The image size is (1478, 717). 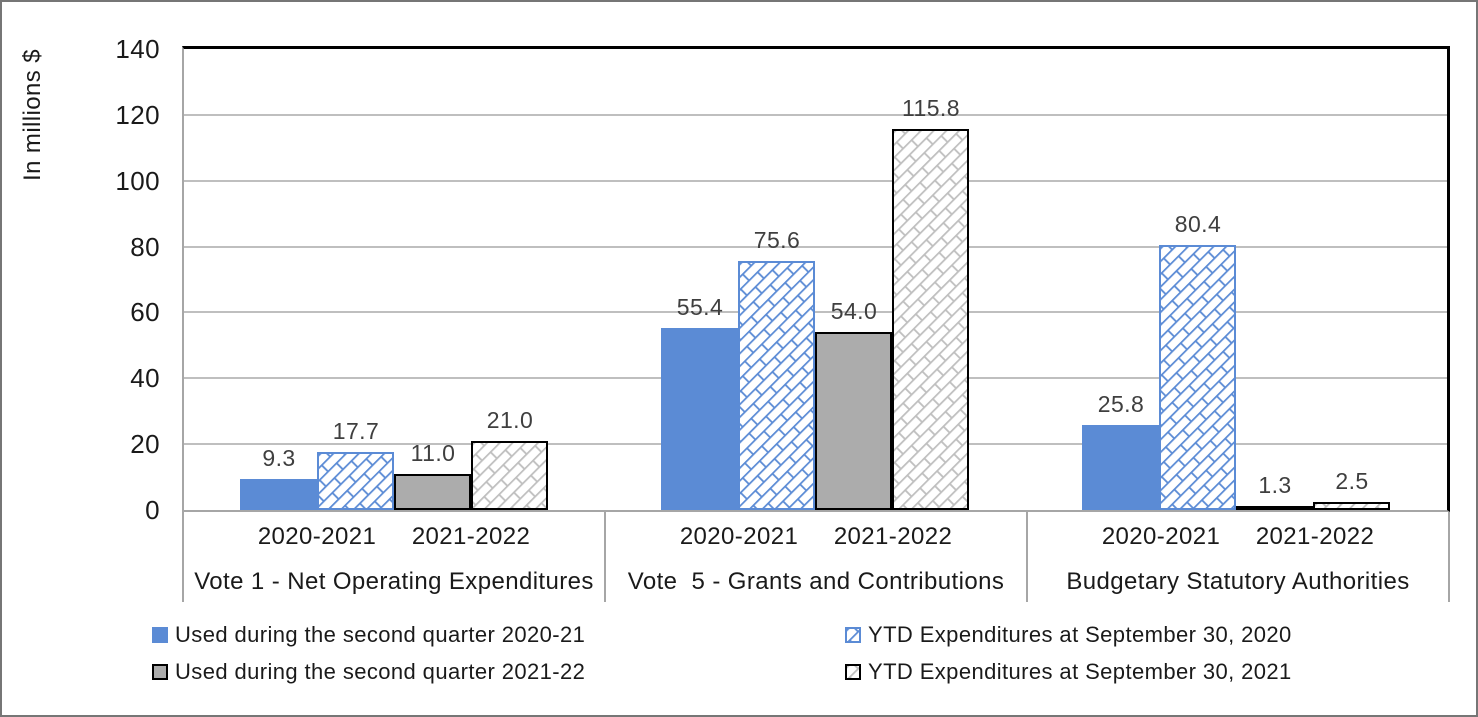 I want to click on bar-value-label: 21.0, so click(x=510, y=420).